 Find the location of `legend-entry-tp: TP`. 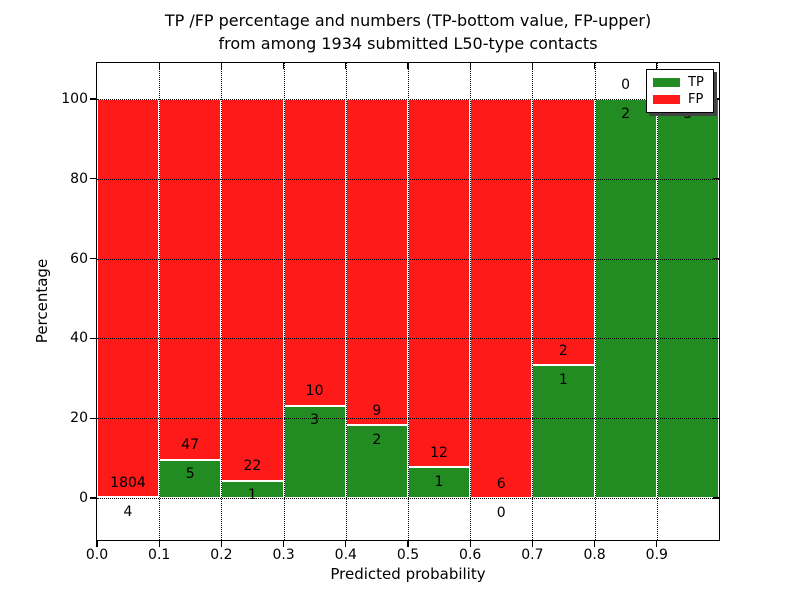

legend-entry-tp: TP is located at coordinates (680, 83).